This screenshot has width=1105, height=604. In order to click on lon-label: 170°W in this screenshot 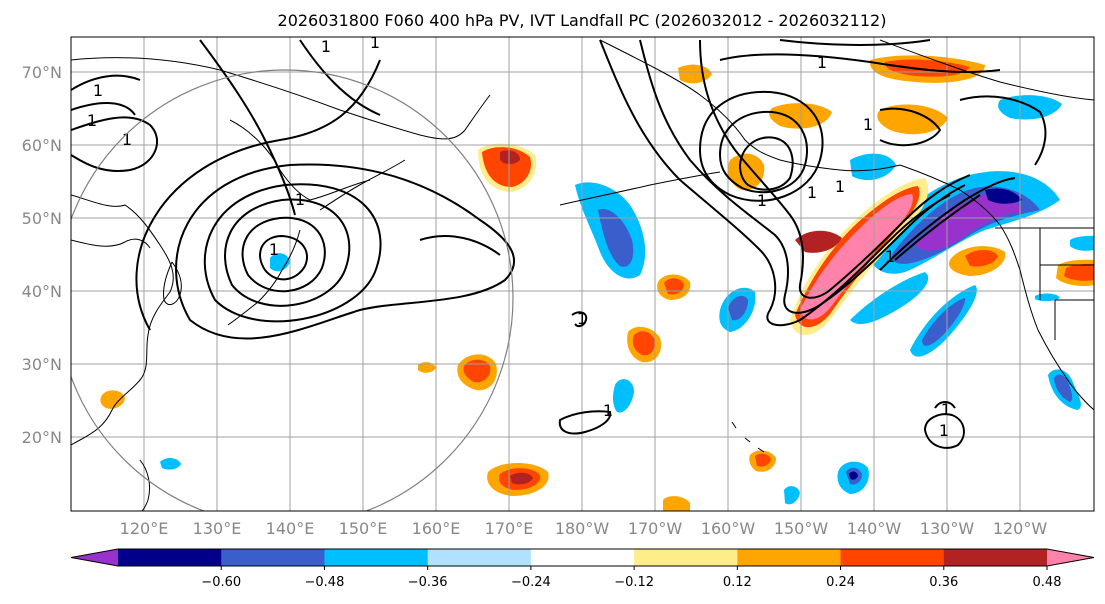, I will do `click(655, 528)`.